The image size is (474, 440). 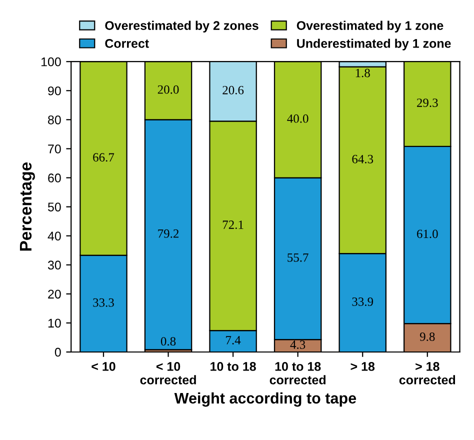 I want to click on data-label: 0.8, so click(x=168, y=341).